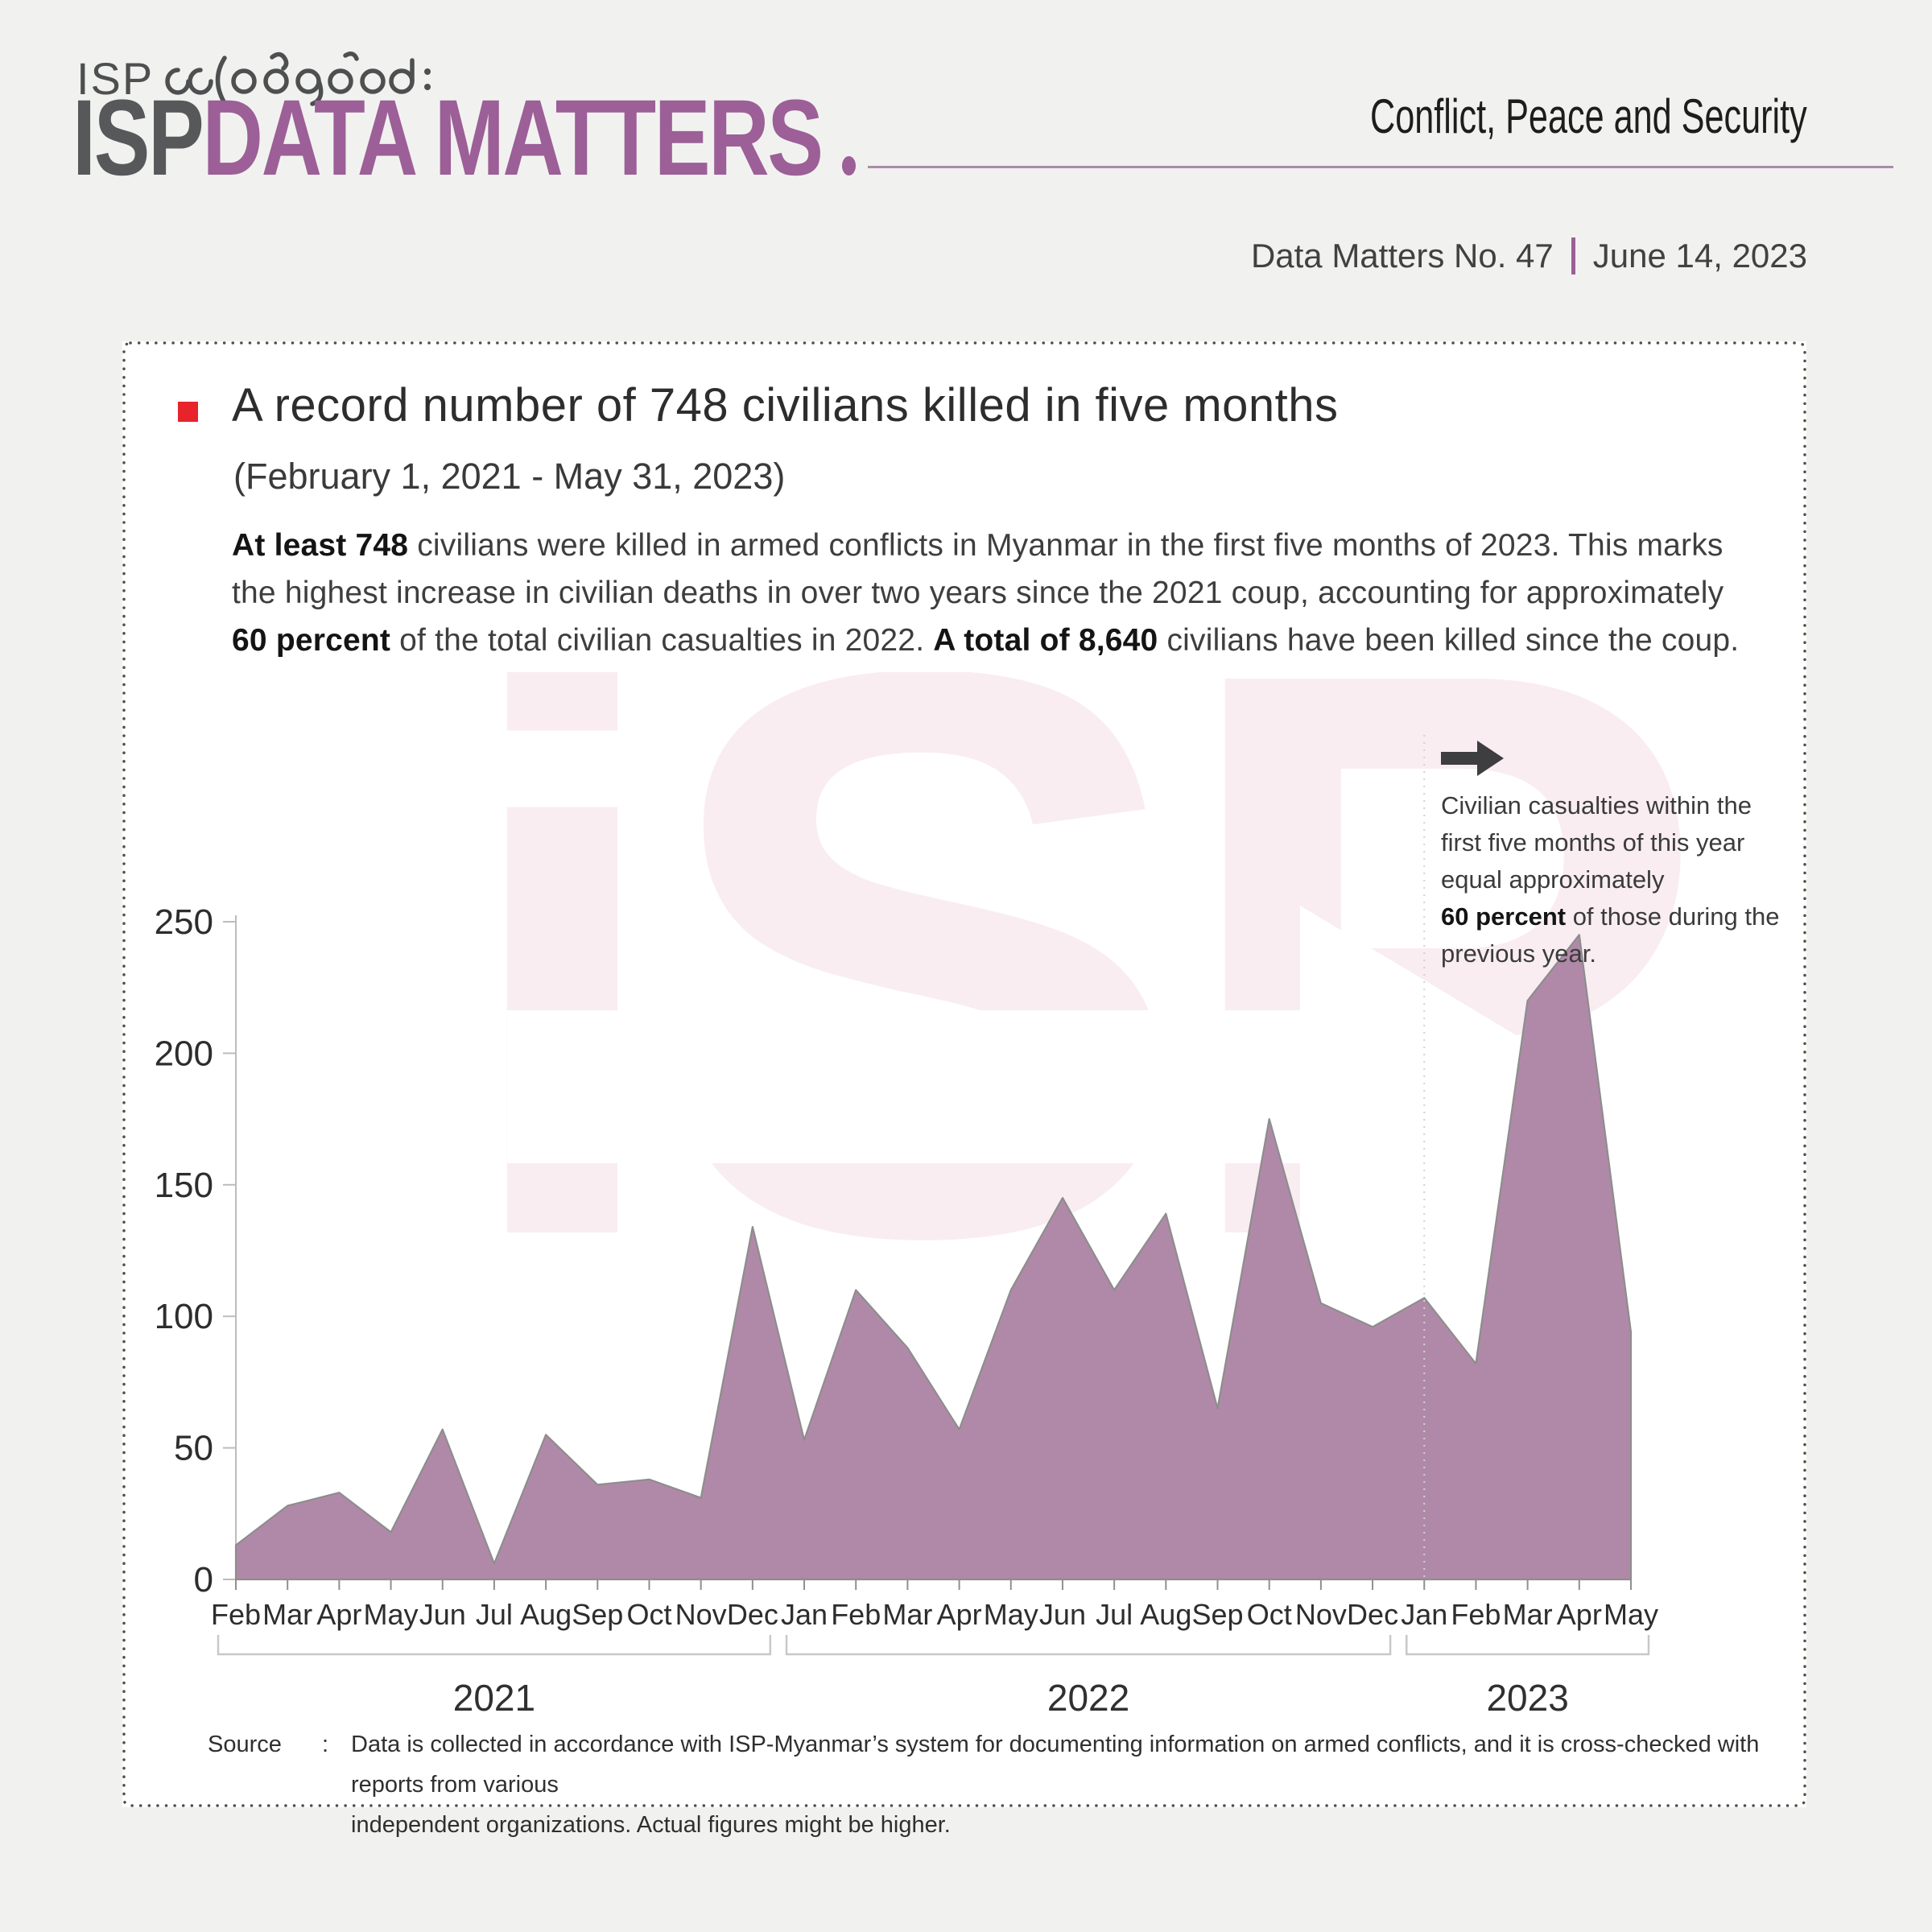 This screenshot has width=1932, height=1932. I want to click on brand-title-isp: ISP, so click(138, 138).